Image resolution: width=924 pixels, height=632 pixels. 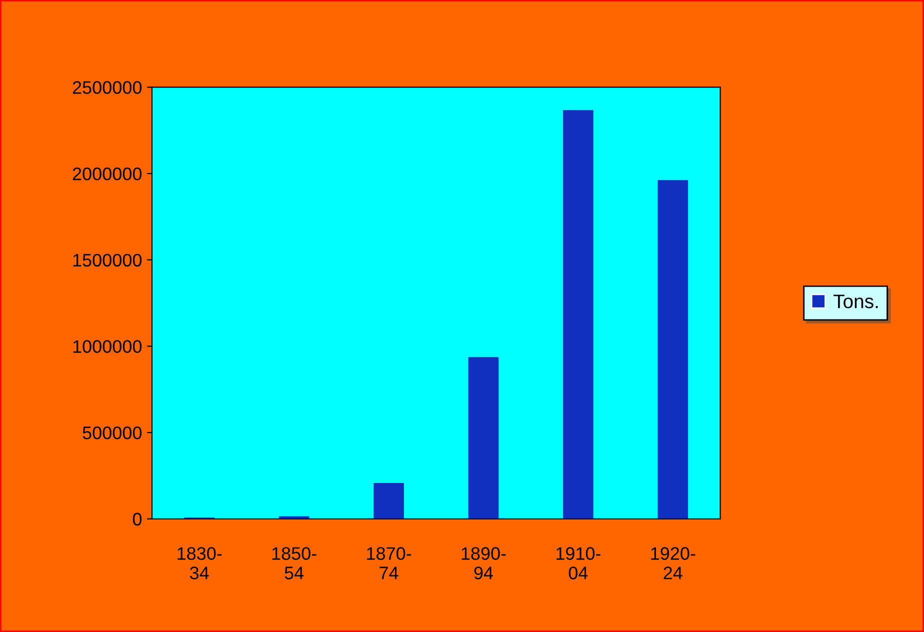 I want to click on y-tick-label: 0, so click(x=137, y=519).